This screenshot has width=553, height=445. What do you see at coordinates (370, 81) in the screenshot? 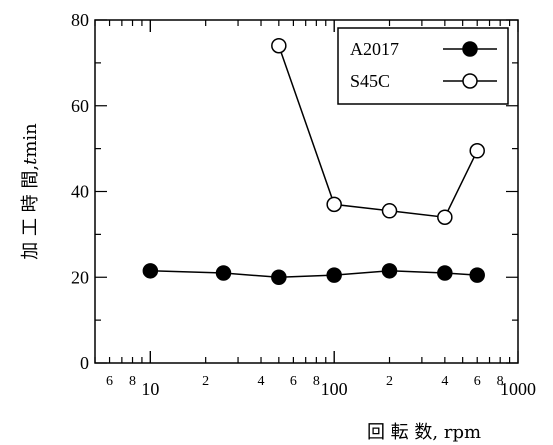
I see `legend-label-s45c: S45C` at bounding box center [370, 81].